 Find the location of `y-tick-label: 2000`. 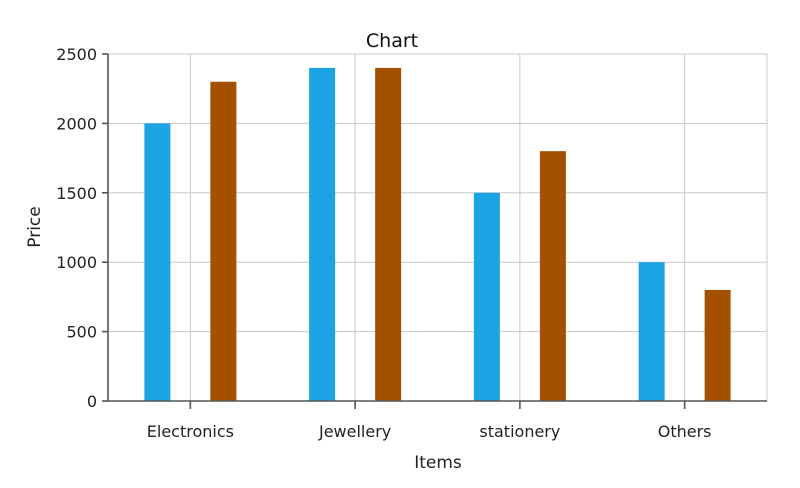

y-tick-label: 2000 is located at coordinates (76, 123).